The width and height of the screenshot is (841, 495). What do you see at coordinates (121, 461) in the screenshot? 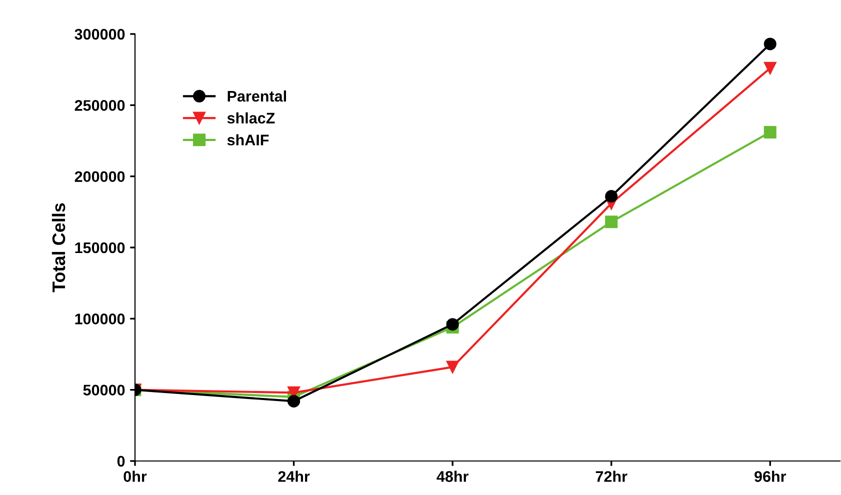
I see `y-tick-label: 0` at bounding box center [121, 461].